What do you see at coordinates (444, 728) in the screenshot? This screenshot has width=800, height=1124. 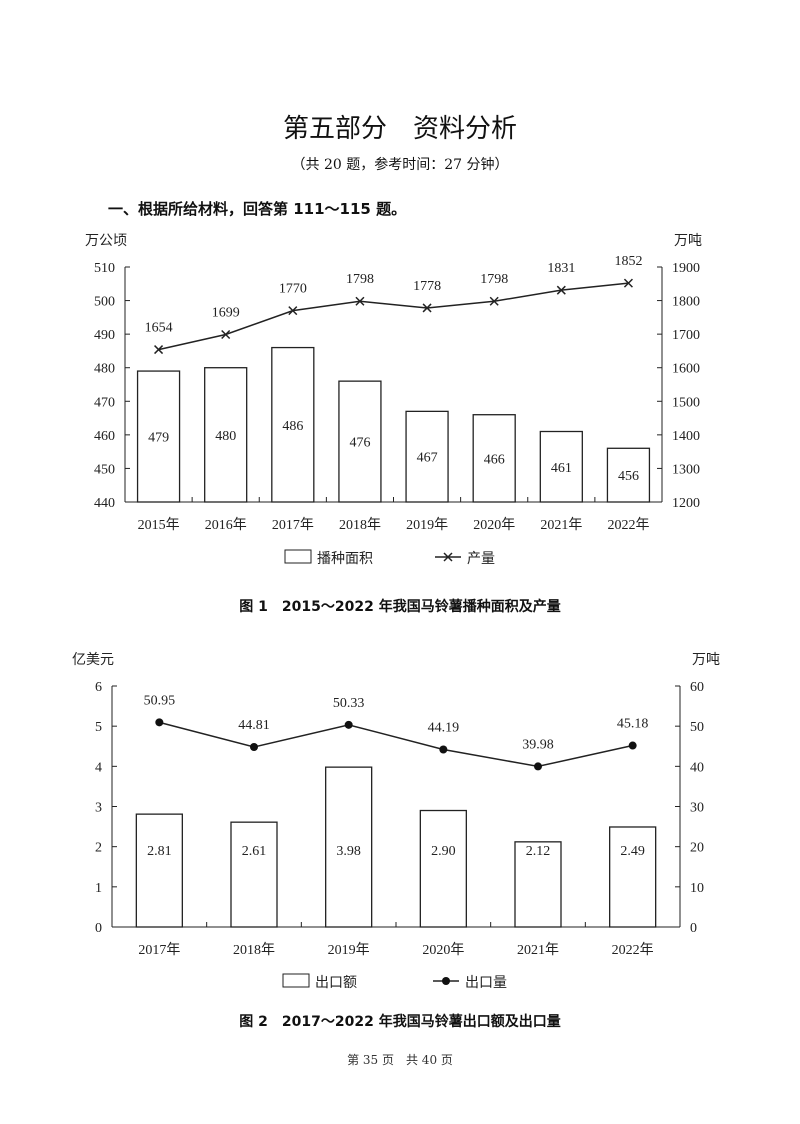 I see `chart-2-line-value-label: 44.19` at bounding box center [444, 728].